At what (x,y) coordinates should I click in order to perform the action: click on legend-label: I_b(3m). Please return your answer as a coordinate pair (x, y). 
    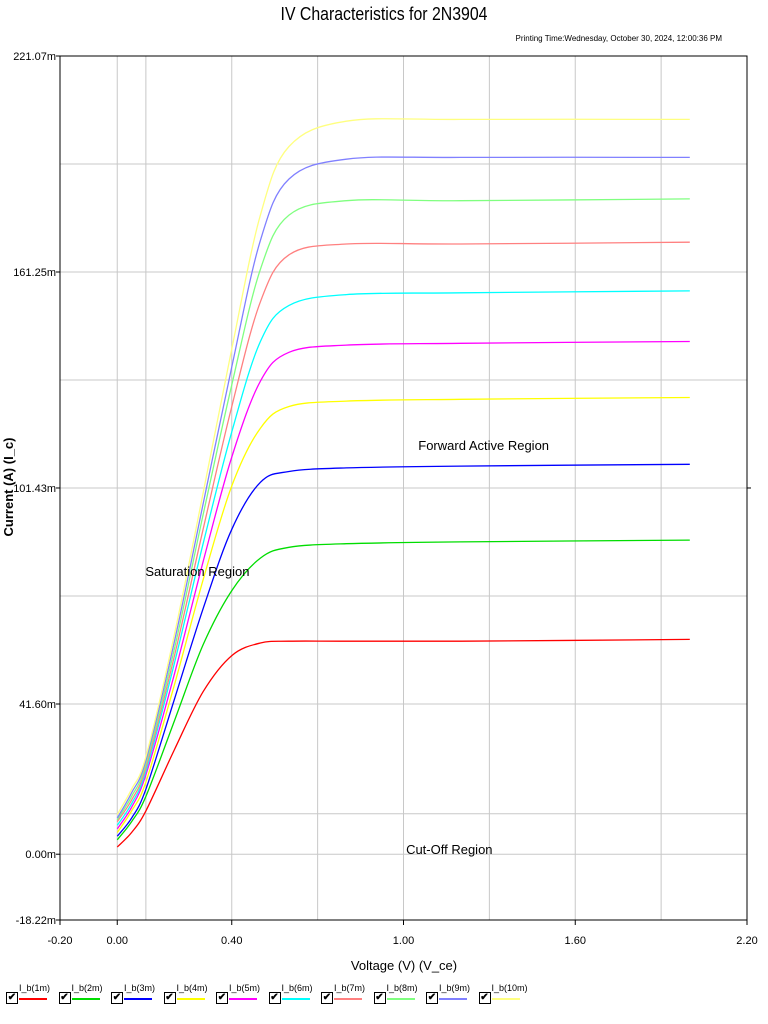
    Looking at the image, I should click on (140, 988).